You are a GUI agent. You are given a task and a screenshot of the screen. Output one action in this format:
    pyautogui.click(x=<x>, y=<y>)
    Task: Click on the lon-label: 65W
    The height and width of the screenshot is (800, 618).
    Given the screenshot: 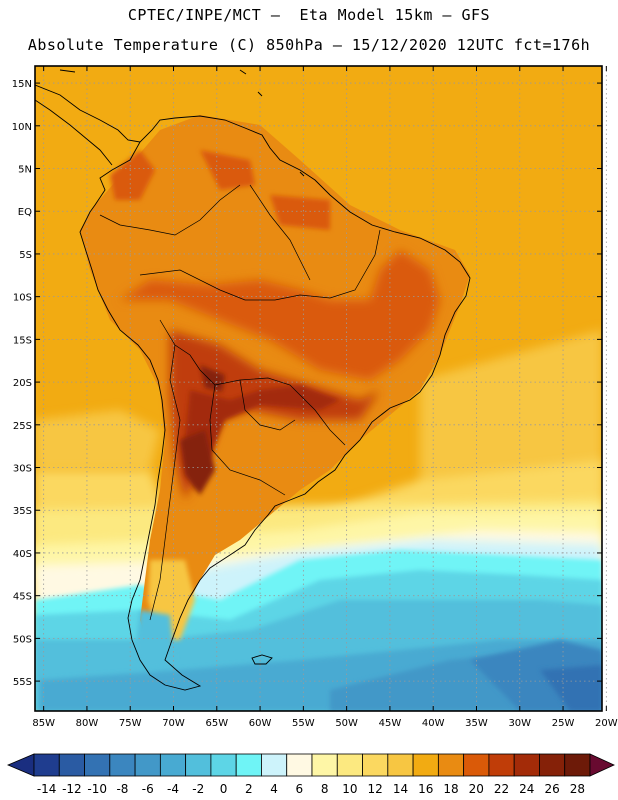 What is the action you would take?
    pyautogui.click(x=216, y=723)
    